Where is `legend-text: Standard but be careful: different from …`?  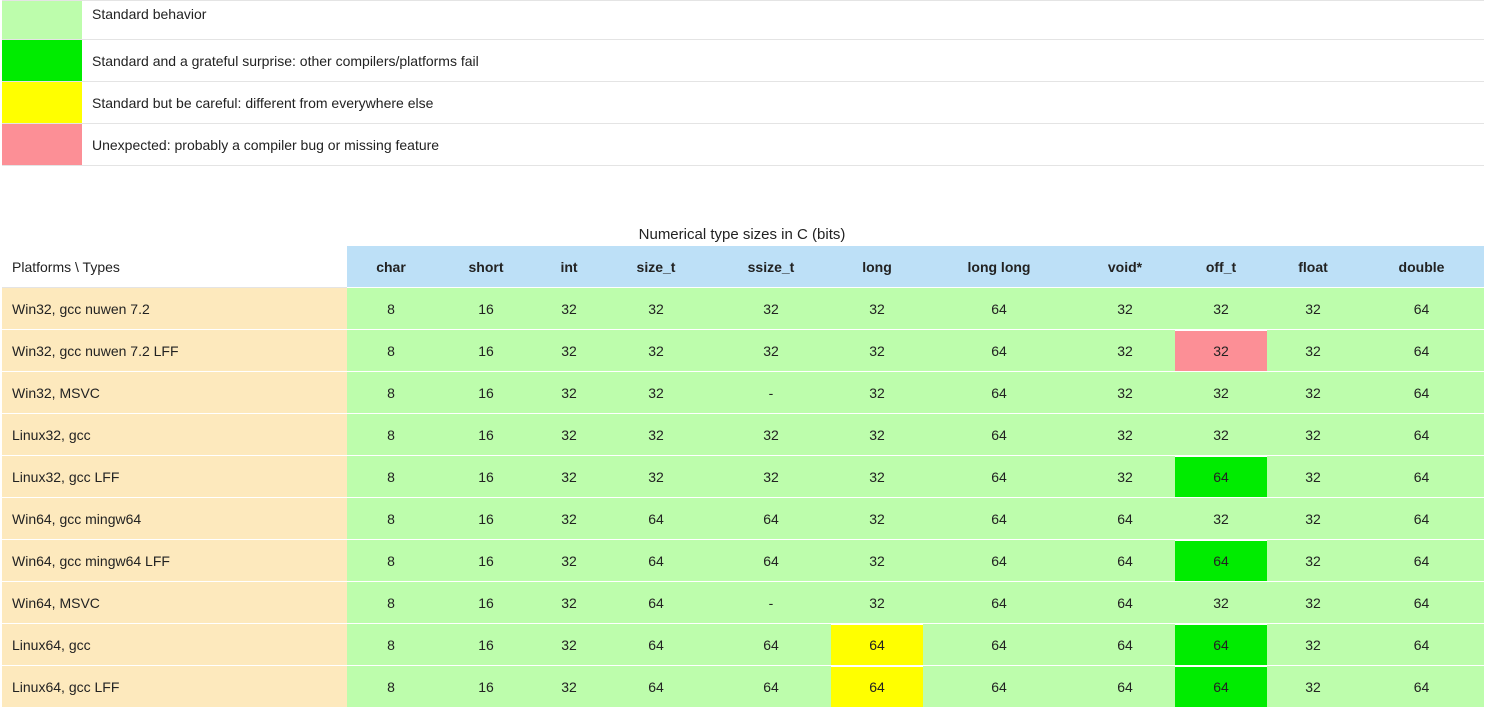 legend-text: Standard but be careful: different from … is located at coordinates (783, 102).